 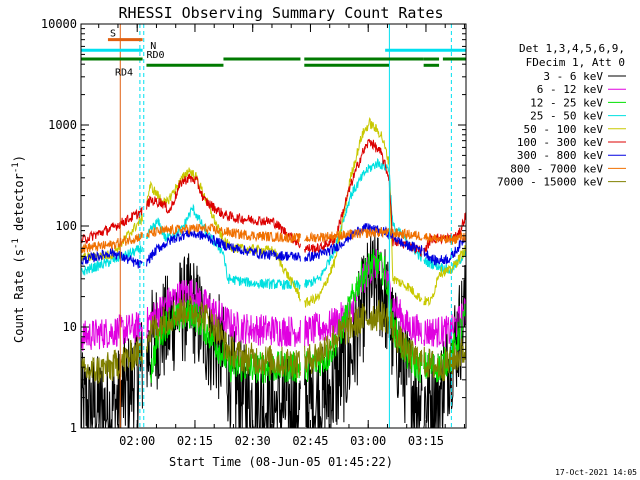 What do you see at coordinates (573, 76) in the screenshot?
I see `legend-entry-label: 3 - 6 keV` at bounding box center [573, 76].